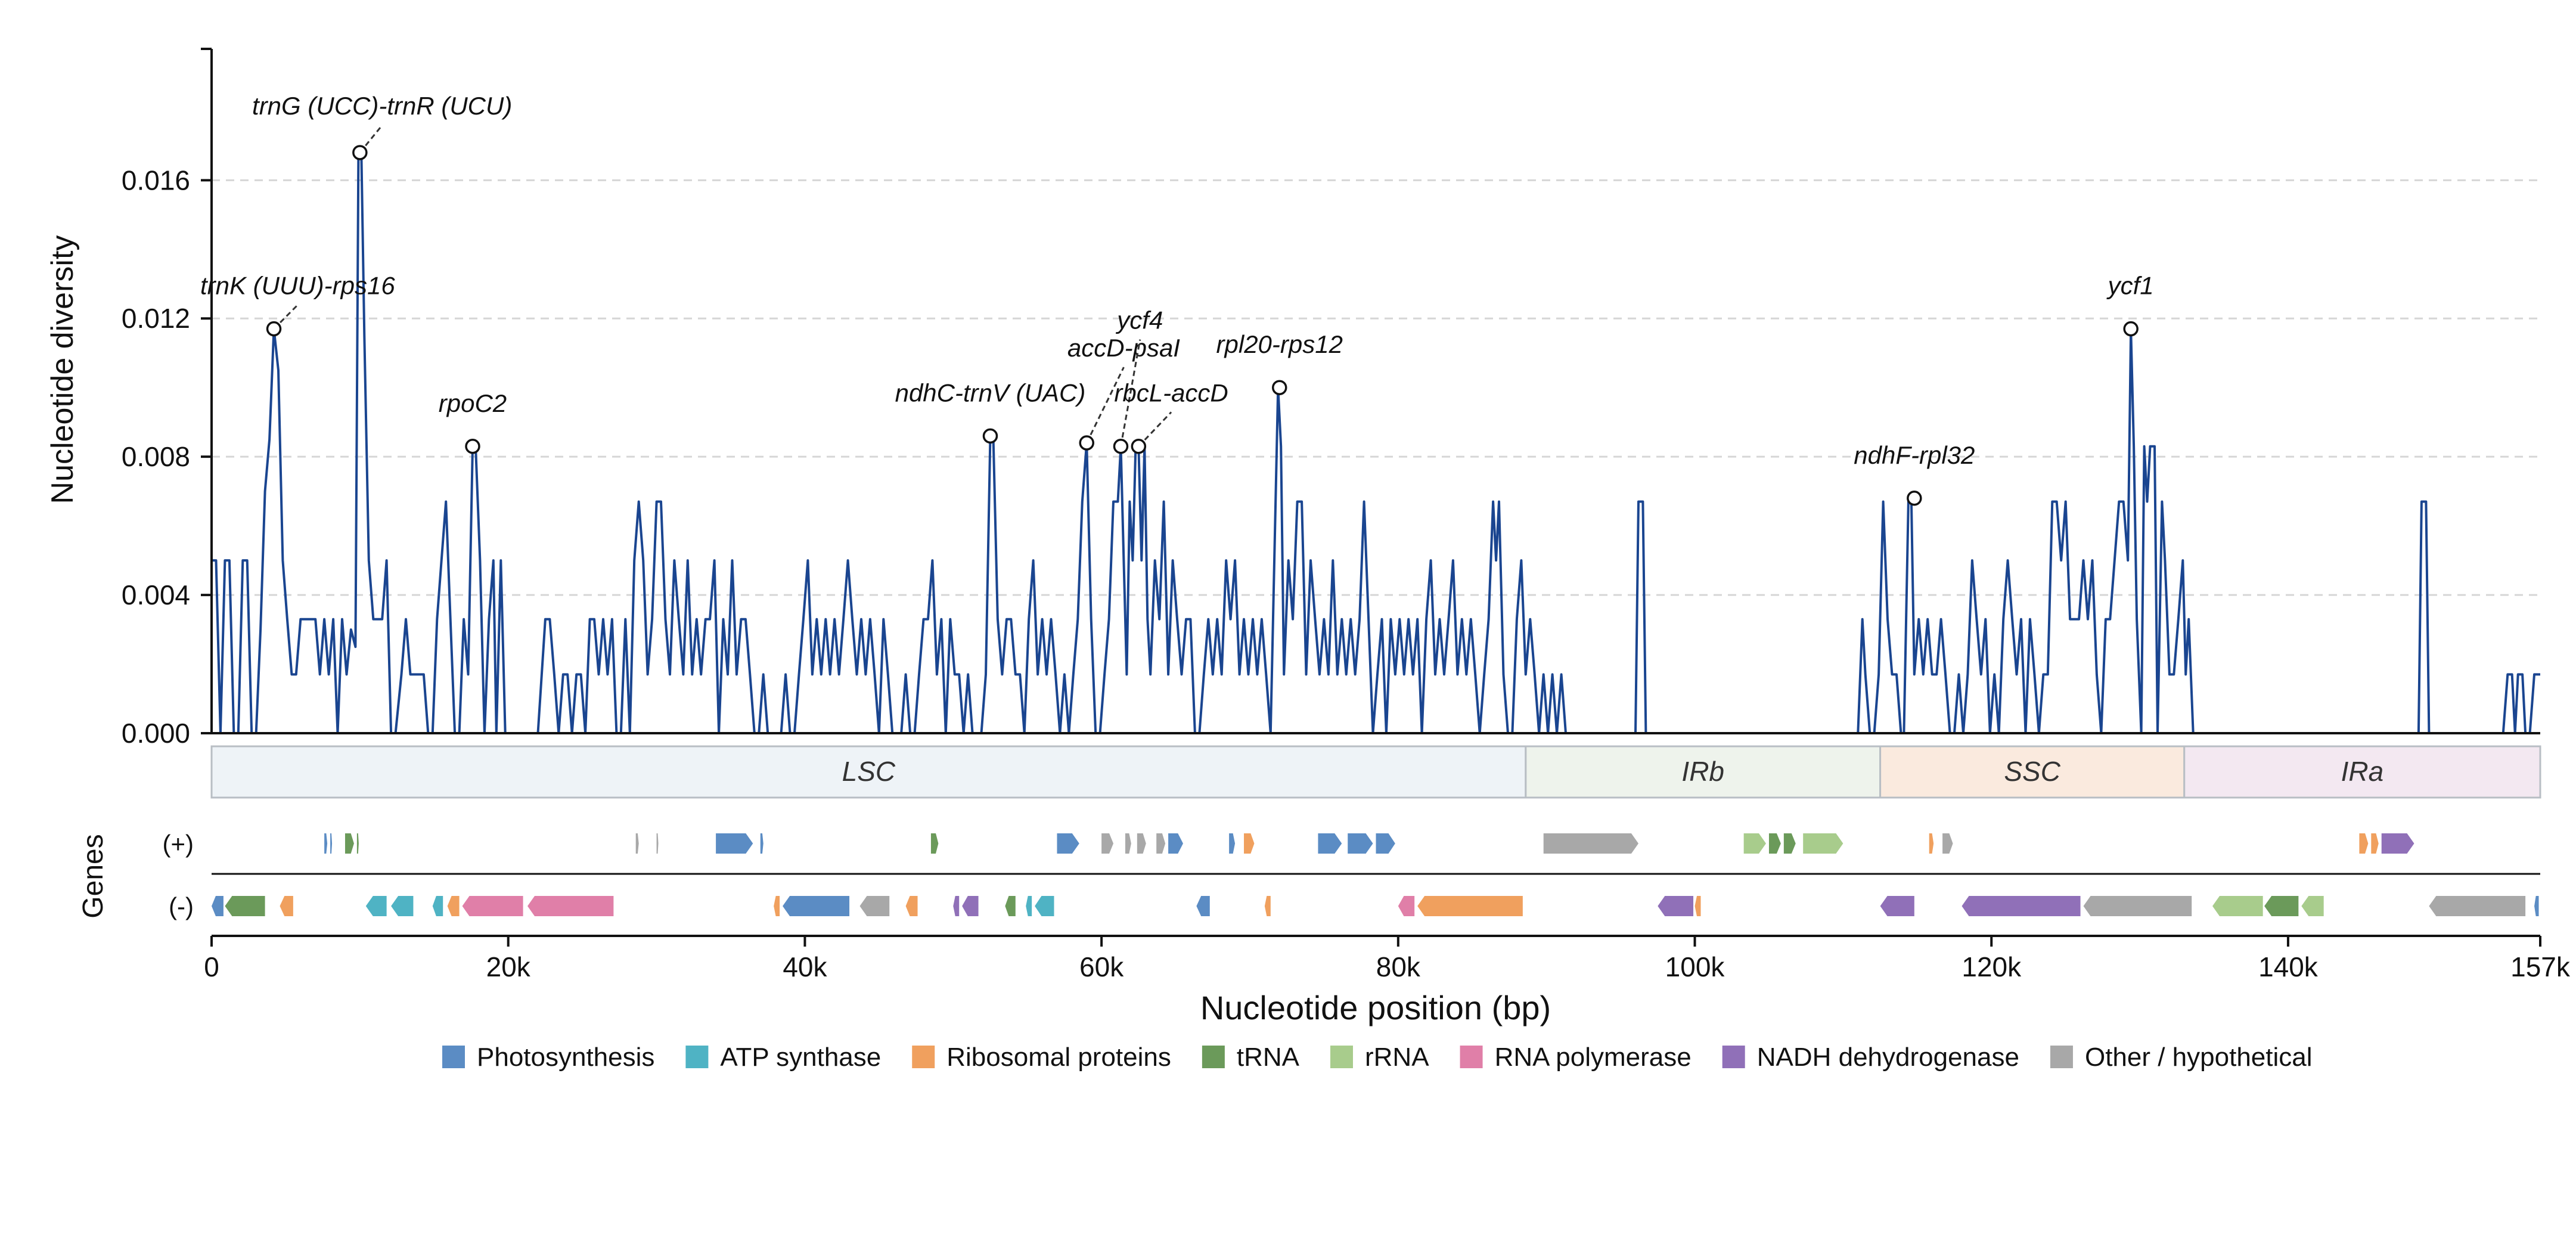  What do you see at coordinates (2540, 966) in the screenshot?
I see `x-tick-label: 157k` at bounding box center [2540, 966].